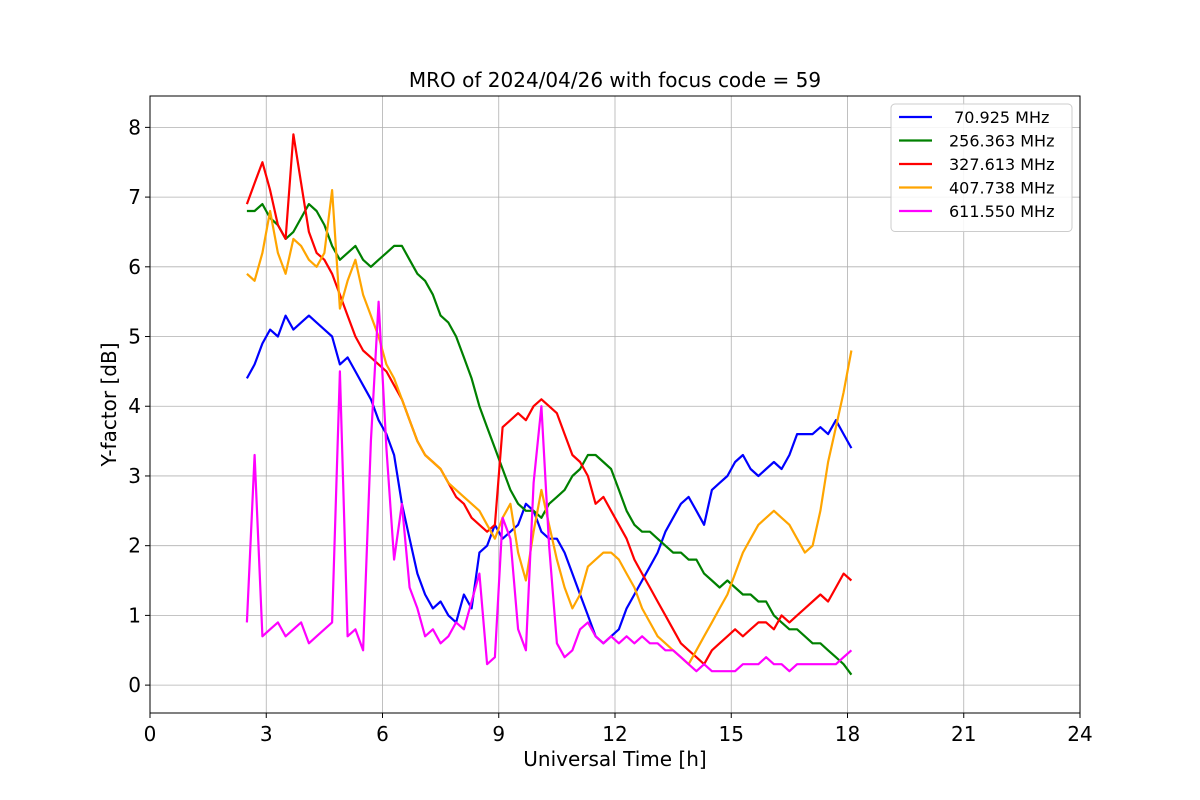 The image size is (1200, 800). What do you see at coordinates (134, 127) in the screenshot?
I see `y-tick-label: 8` at bounding box center [134, 127].